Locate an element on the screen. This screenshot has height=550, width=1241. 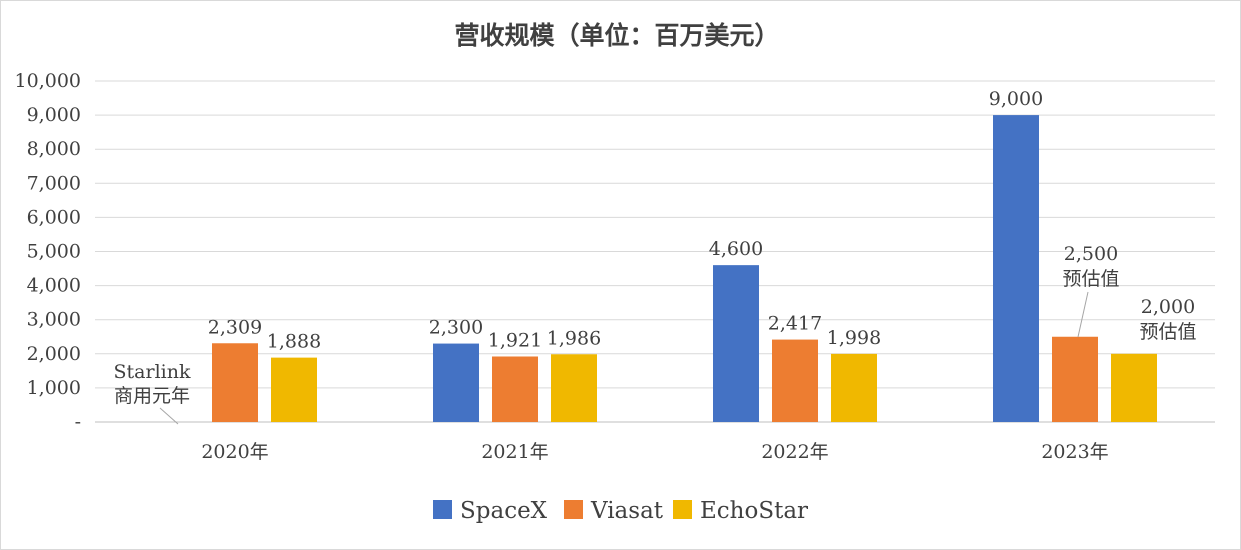
data-label: 2,417 is located at coordinates (795, 324).